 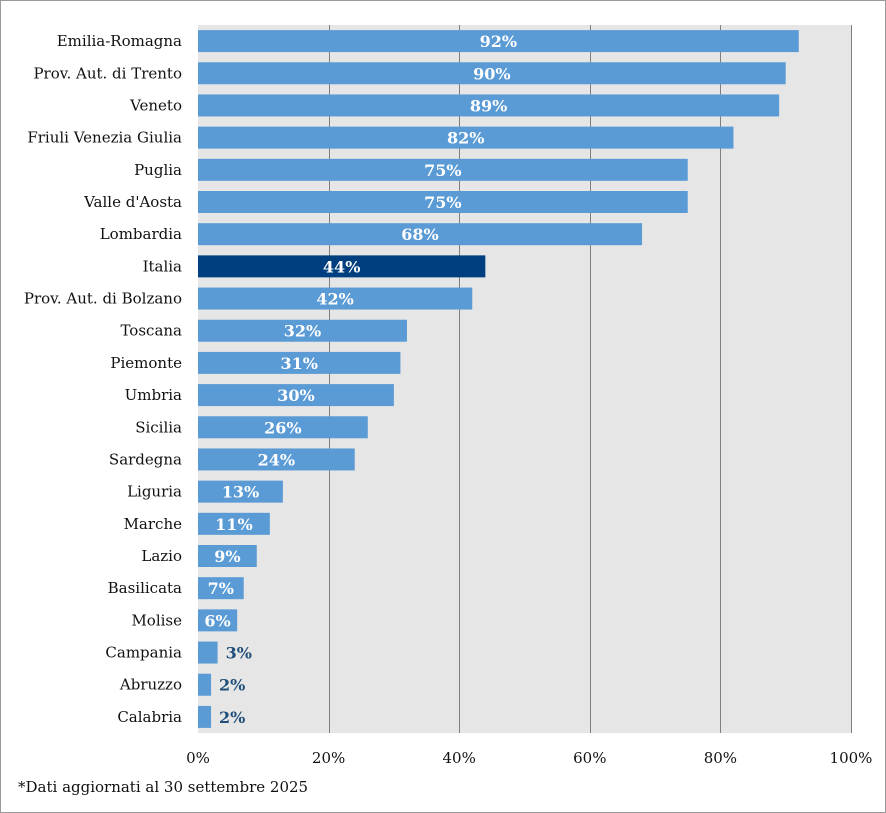 I want to click on category-label: Basilicata, so click(x=145, y=588).